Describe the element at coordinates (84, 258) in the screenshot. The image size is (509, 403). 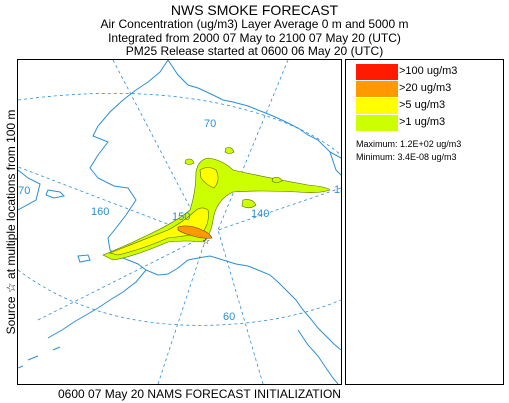
I see `island-nunivak` at that location.